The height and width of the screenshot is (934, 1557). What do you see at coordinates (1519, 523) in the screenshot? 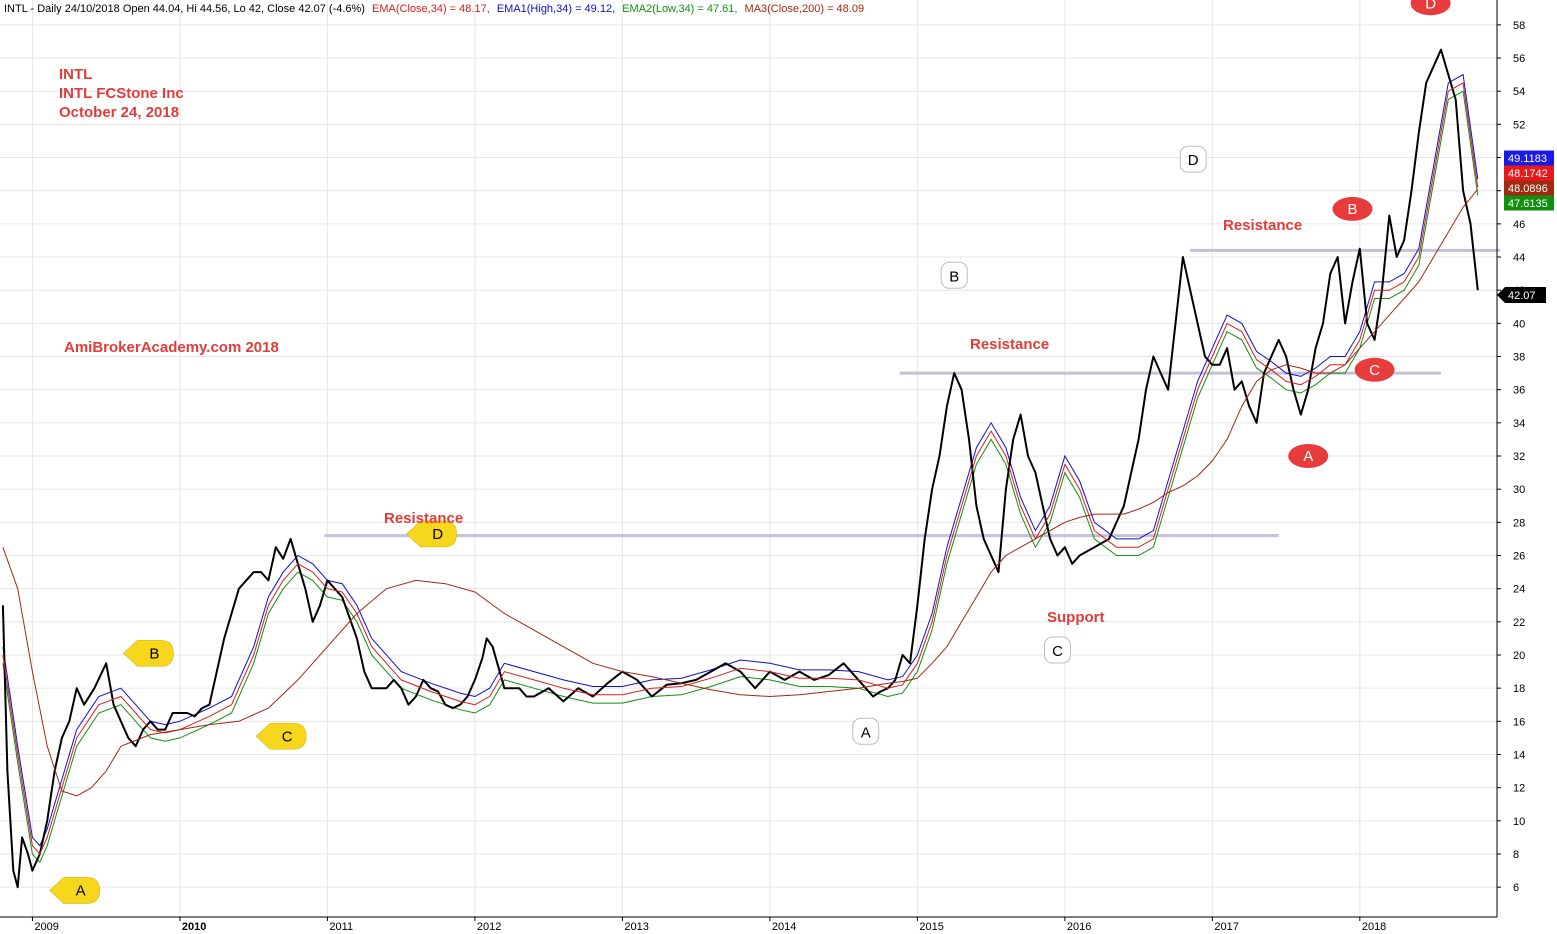
I see `y-tick-label: 28` at bounding box center [1519, 523].